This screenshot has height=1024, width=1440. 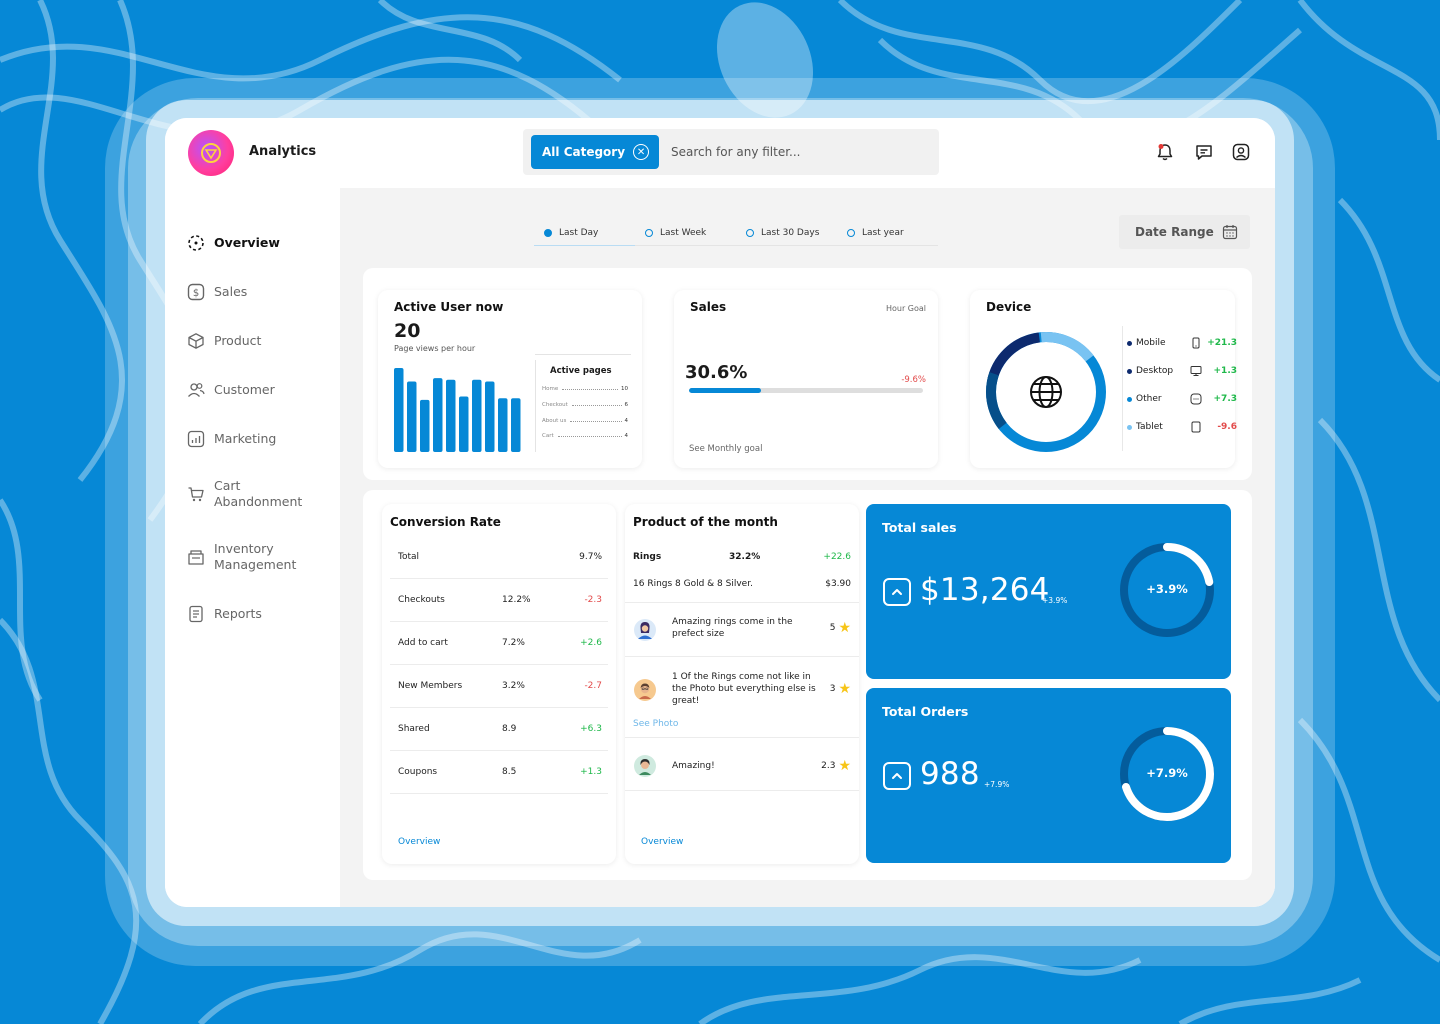 What do you see at coordinates (641, 152) in the screenshot?
I see `clear-category-icon: ✕` at bounding box center [641, 152].